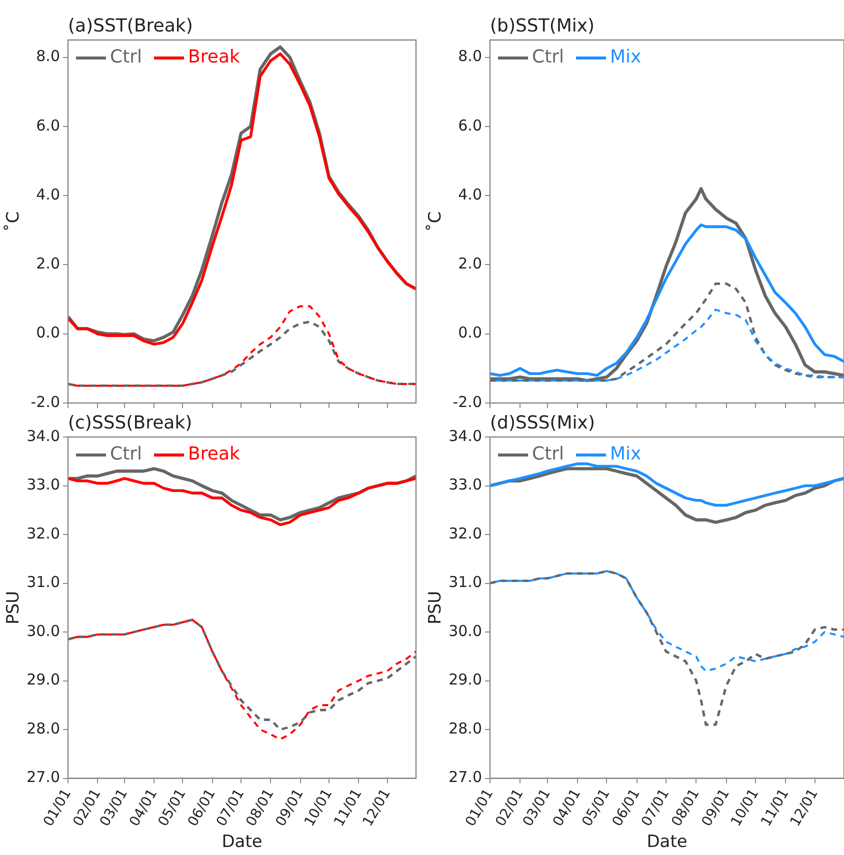  Describe the element at coordinates (542, 26) in the screenshot. I see `chart-title: (b)SST(Mix)` at that location.